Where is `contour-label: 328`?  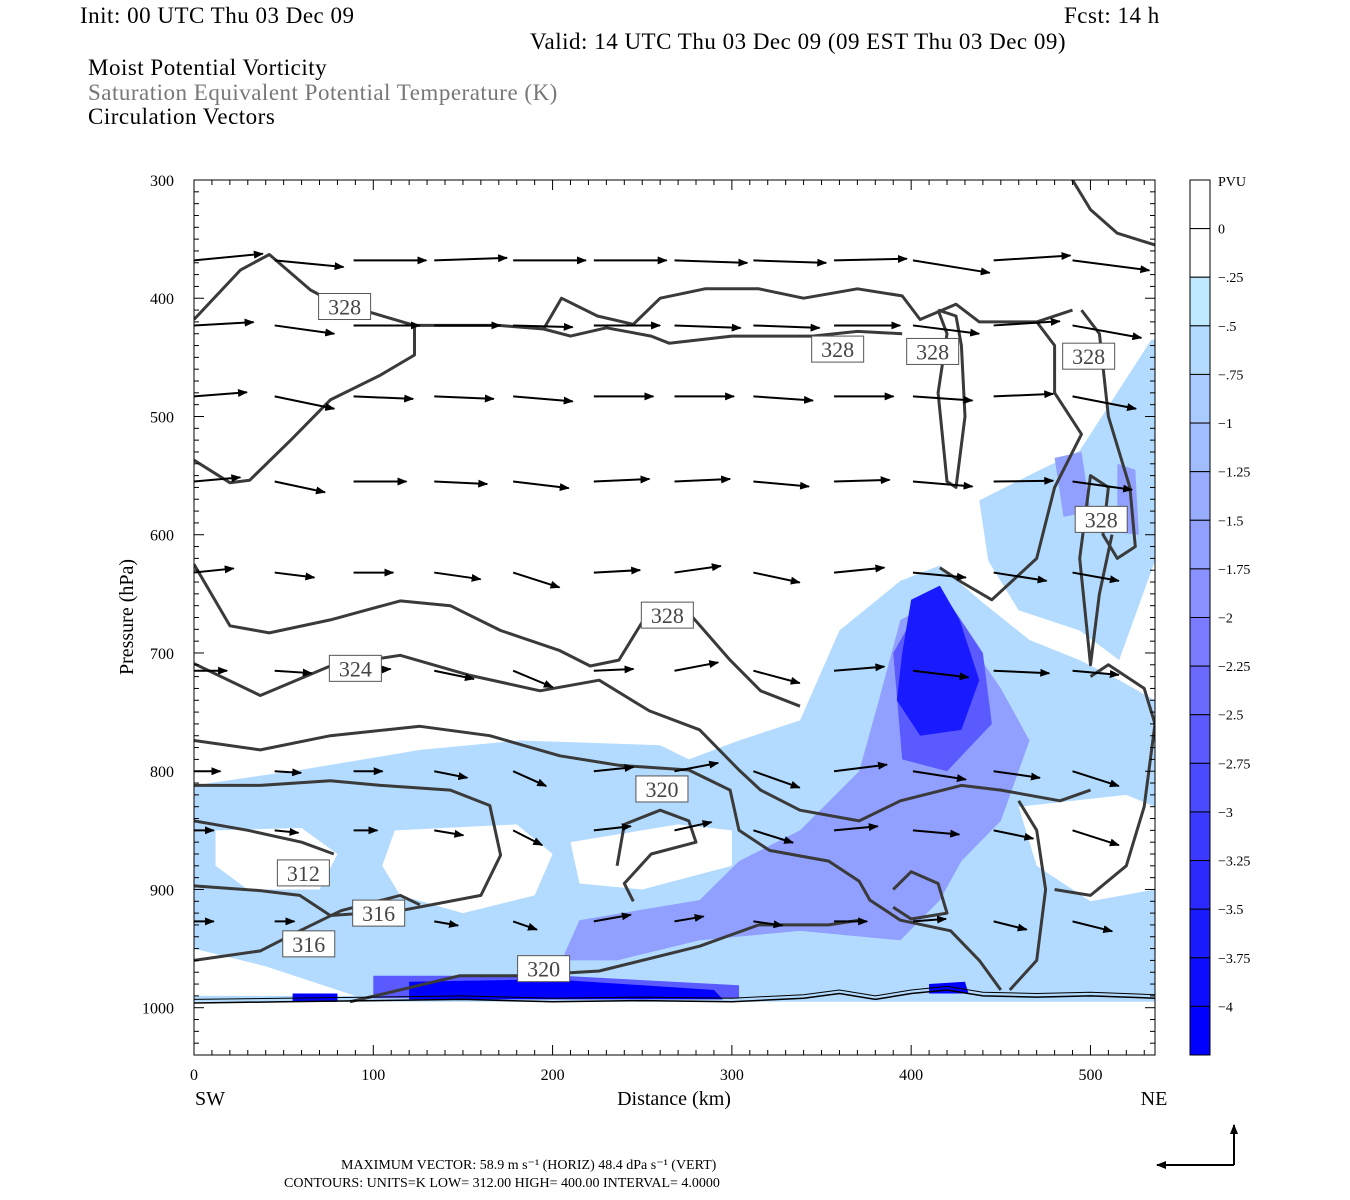 contour-label: 328 is located at coordinates (837, 349).